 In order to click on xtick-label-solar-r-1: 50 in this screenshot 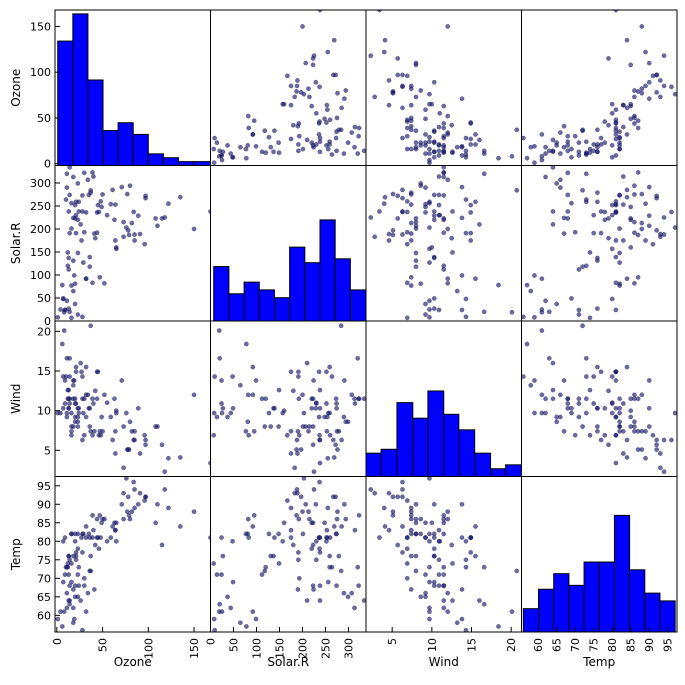, I will do `click(234, 645)`.